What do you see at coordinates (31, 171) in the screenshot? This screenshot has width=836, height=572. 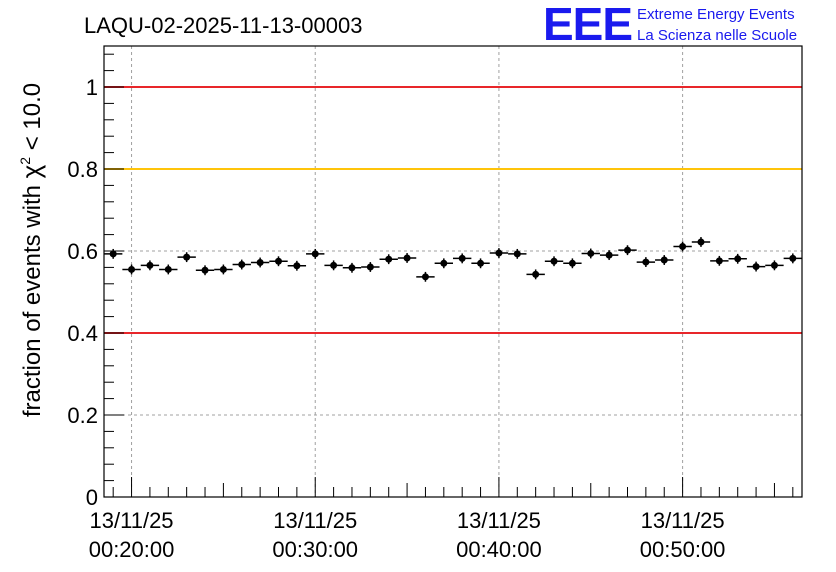 I see `y-axis-label-chi: χ` at bounding box center [31, 171].